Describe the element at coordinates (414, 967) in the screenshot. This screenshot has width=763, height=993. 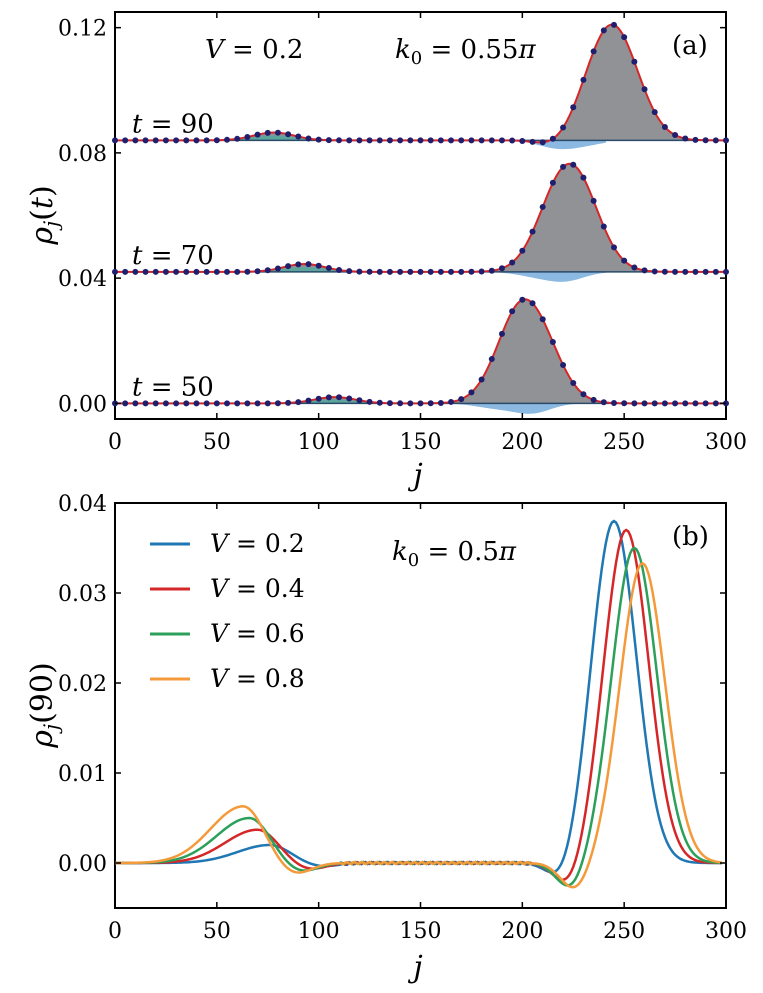
I see `panel-b-xlabel: j` at that location.